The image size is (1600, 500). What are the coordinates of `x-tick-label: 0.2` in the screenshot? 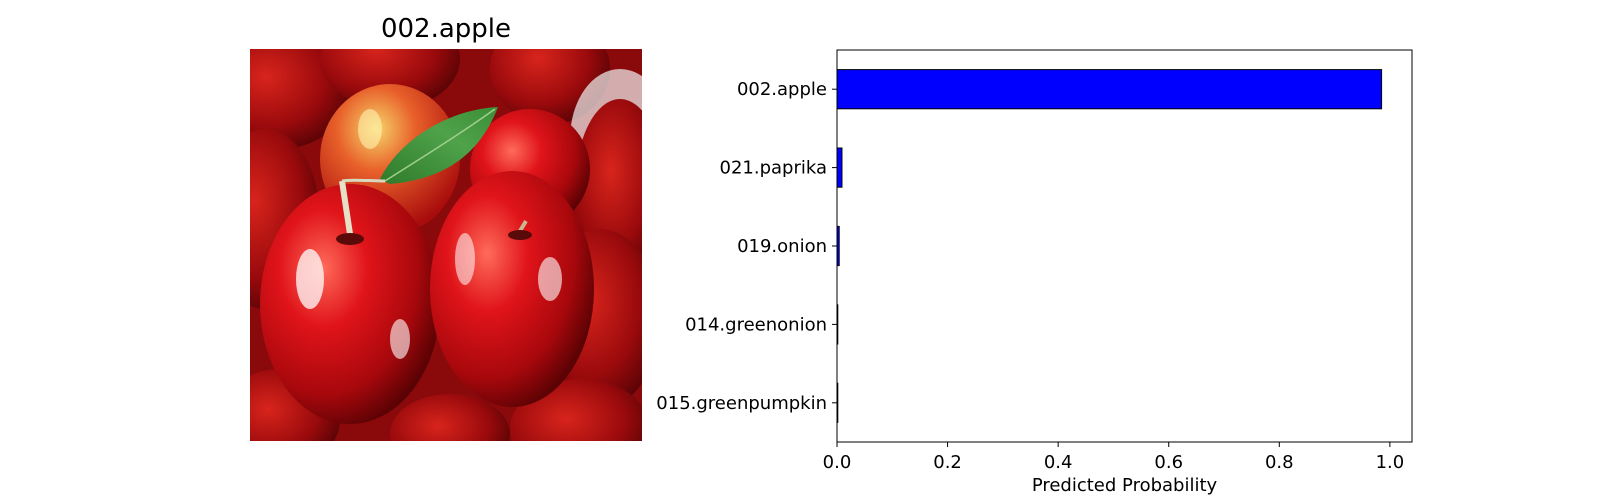 It's located at (947, 462).